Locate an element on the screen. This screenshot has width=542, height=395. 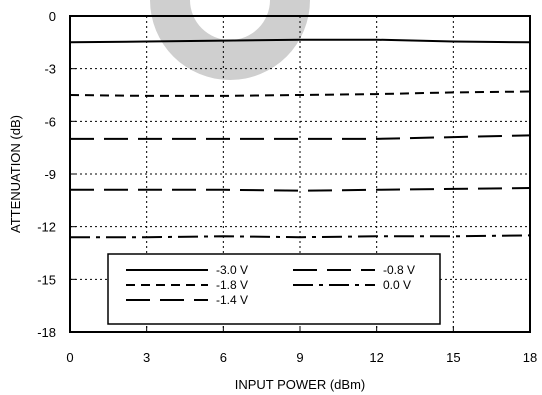
legend-box is located at coordinates (274, 289).